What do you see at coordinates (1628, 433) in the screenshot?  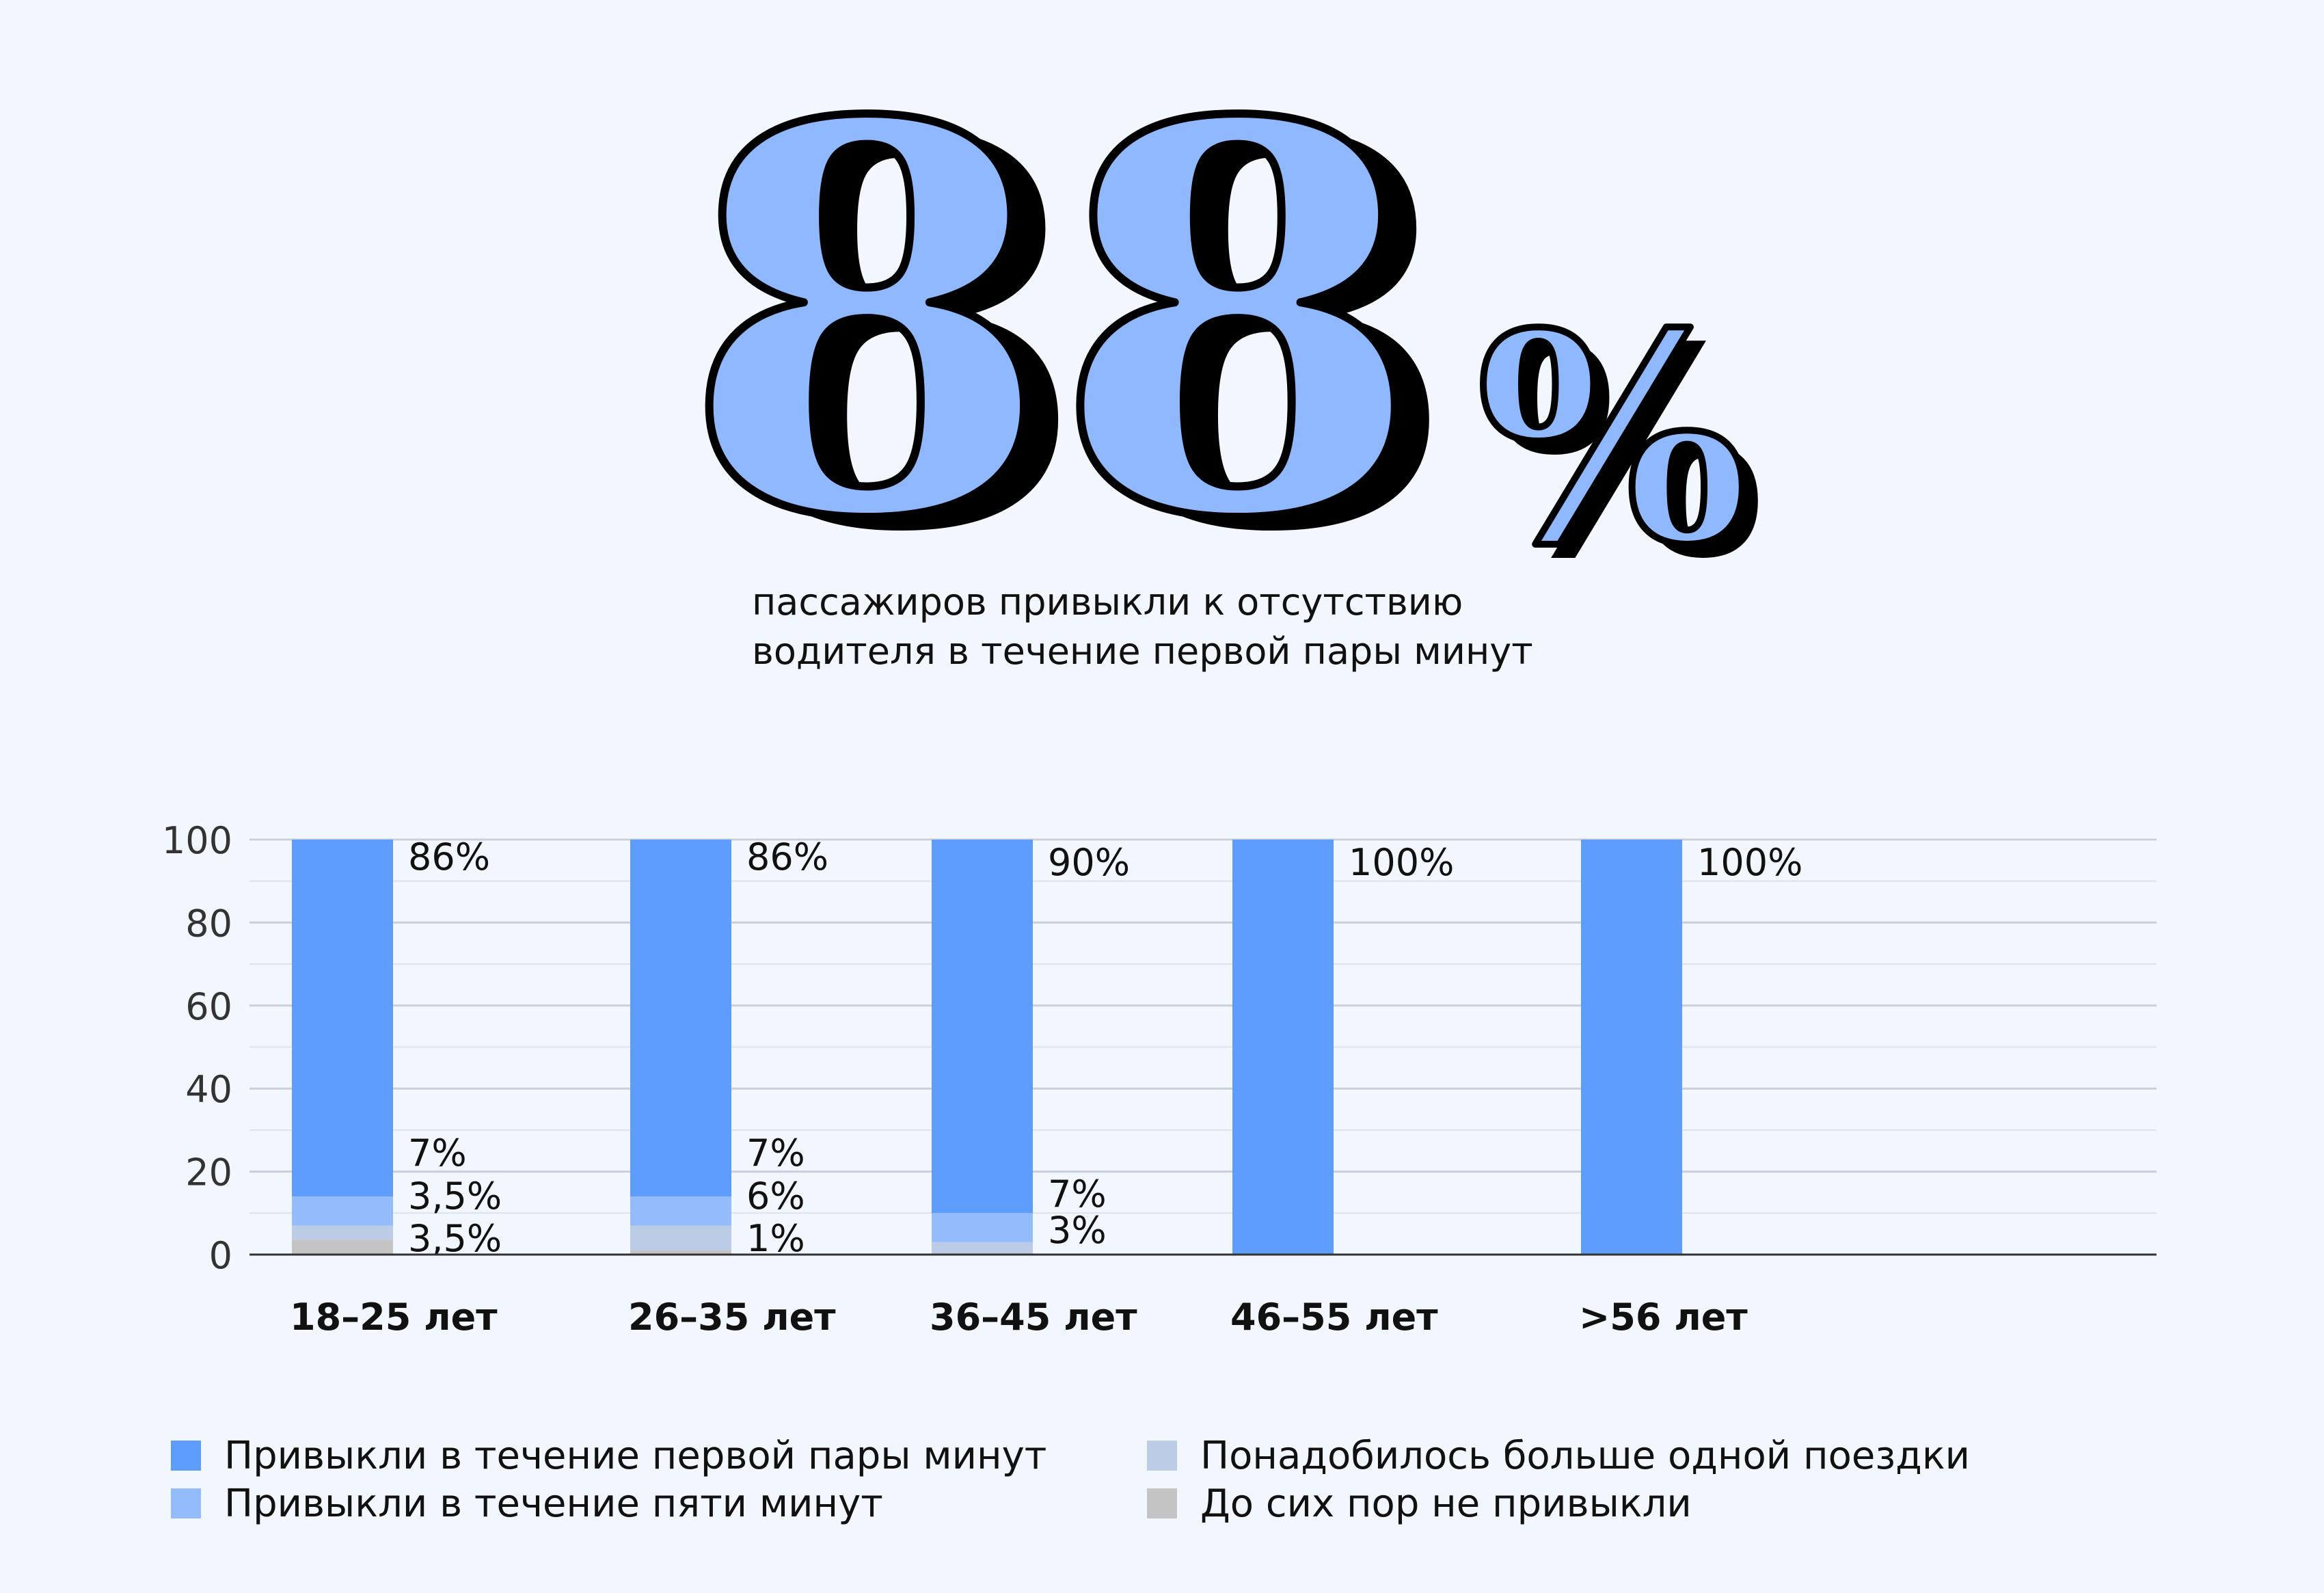 I see `hero-percent-shadow: %` at bounding box center [1628, 433].